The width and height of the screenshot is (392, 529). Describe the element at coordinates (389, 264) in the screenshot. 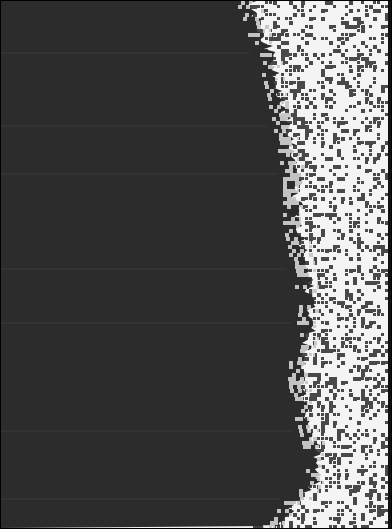

I see `right-border` at that location.